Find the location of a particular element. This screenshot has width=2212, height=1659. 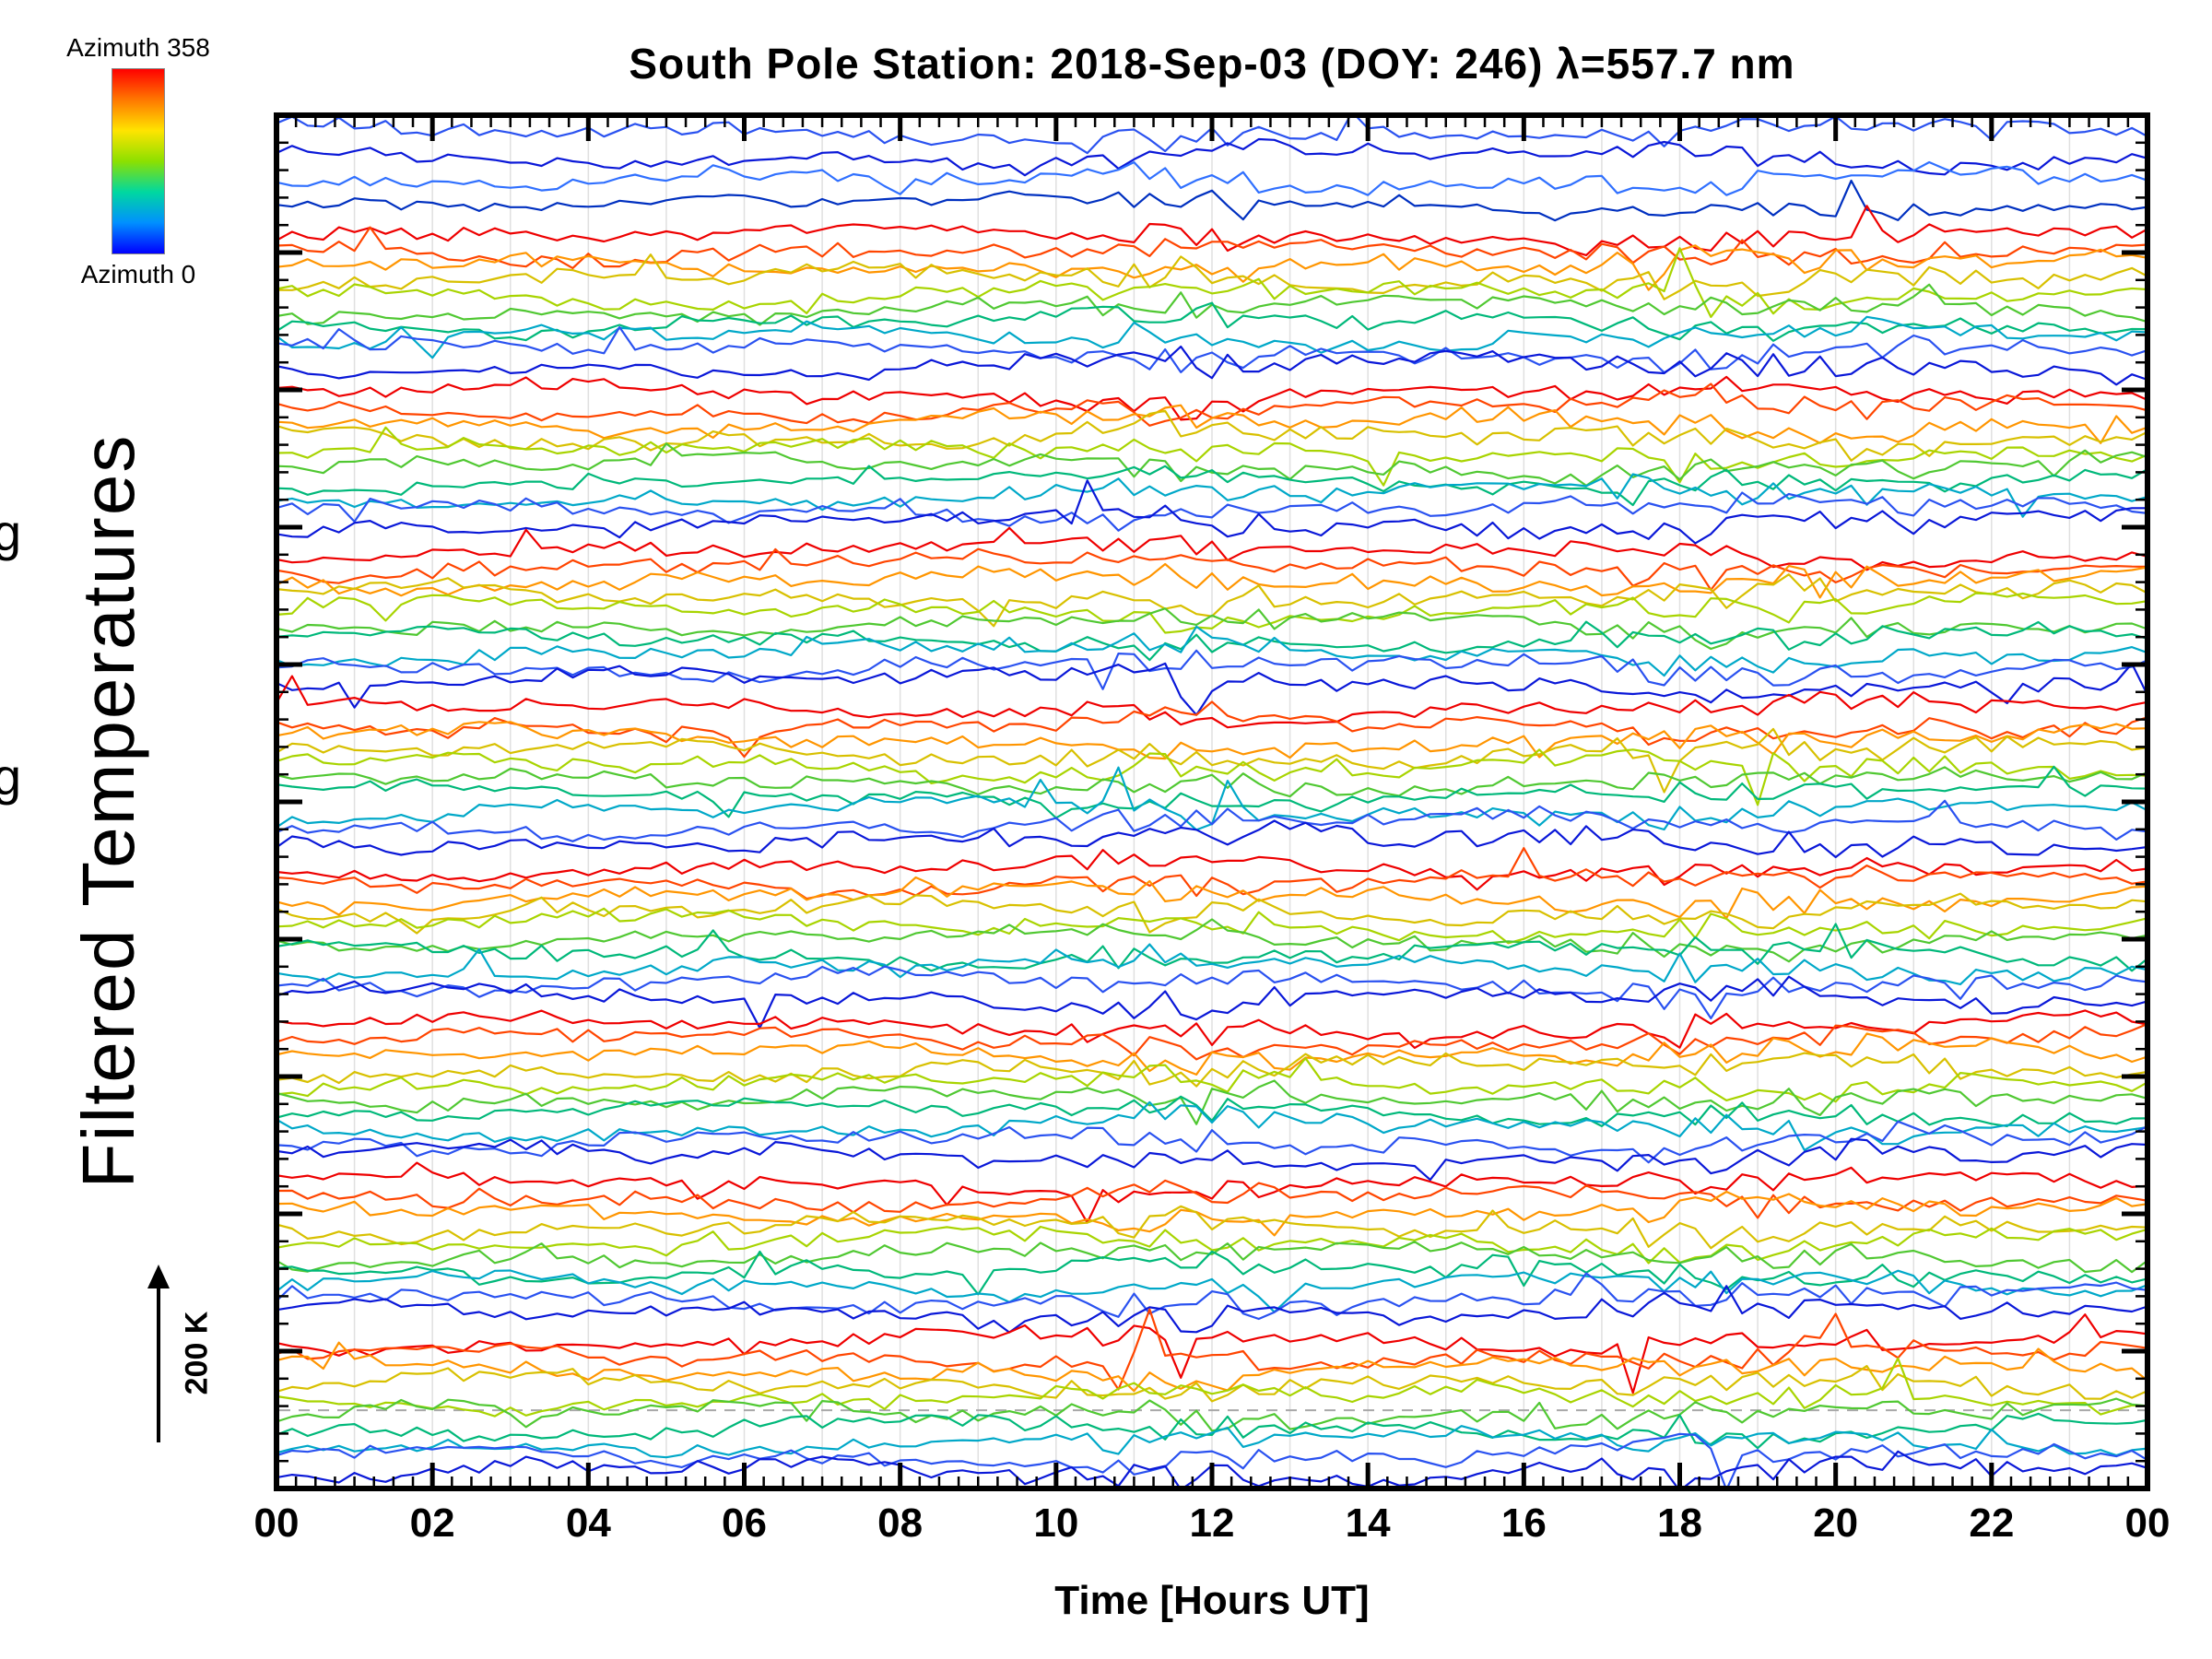

x-tick-label: 08 is located at coordinates (900, 1523).